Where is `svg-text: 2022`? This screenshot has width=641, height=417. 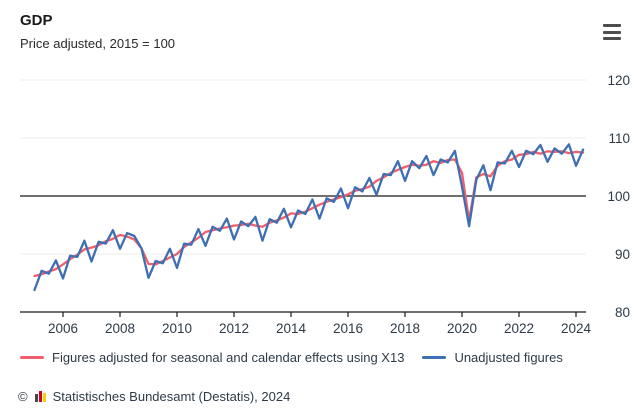
svg-text: 2022 is located at coordinates (519, 328).